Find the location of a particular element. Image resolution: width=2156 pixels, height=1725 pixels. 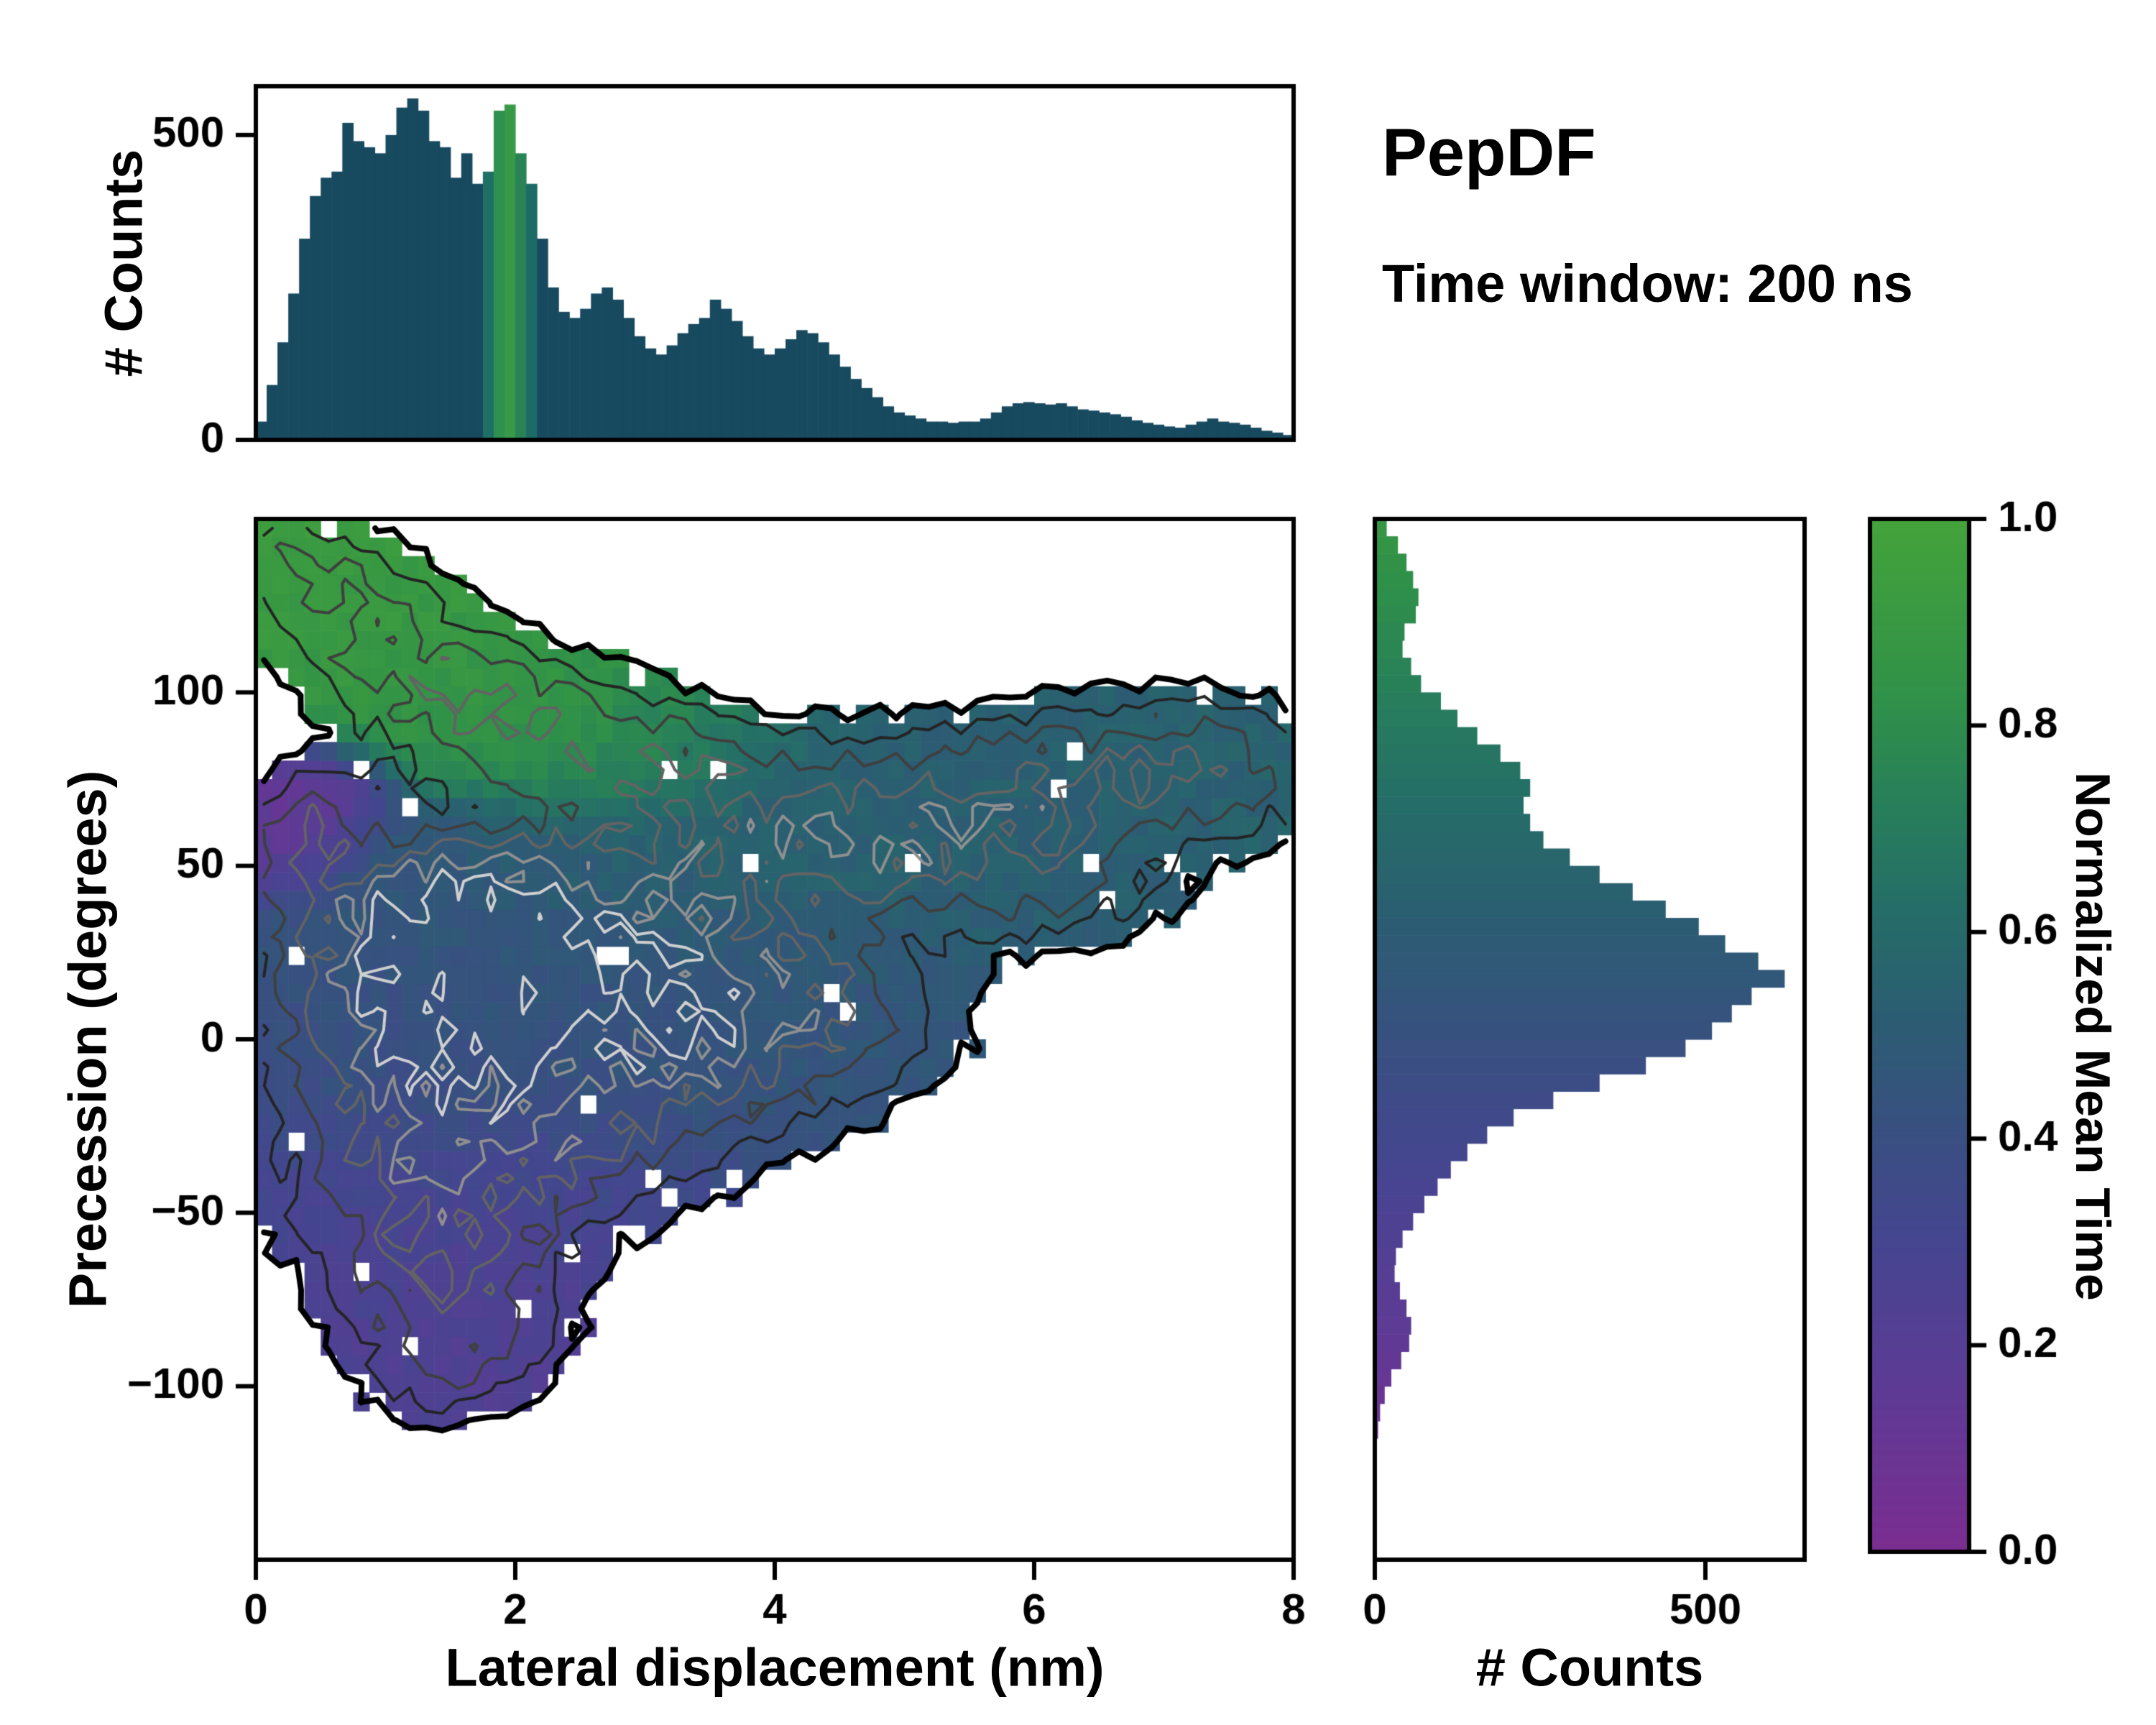

right-hist-xlabel: # Counts is located at coordinates (1590, 1667).